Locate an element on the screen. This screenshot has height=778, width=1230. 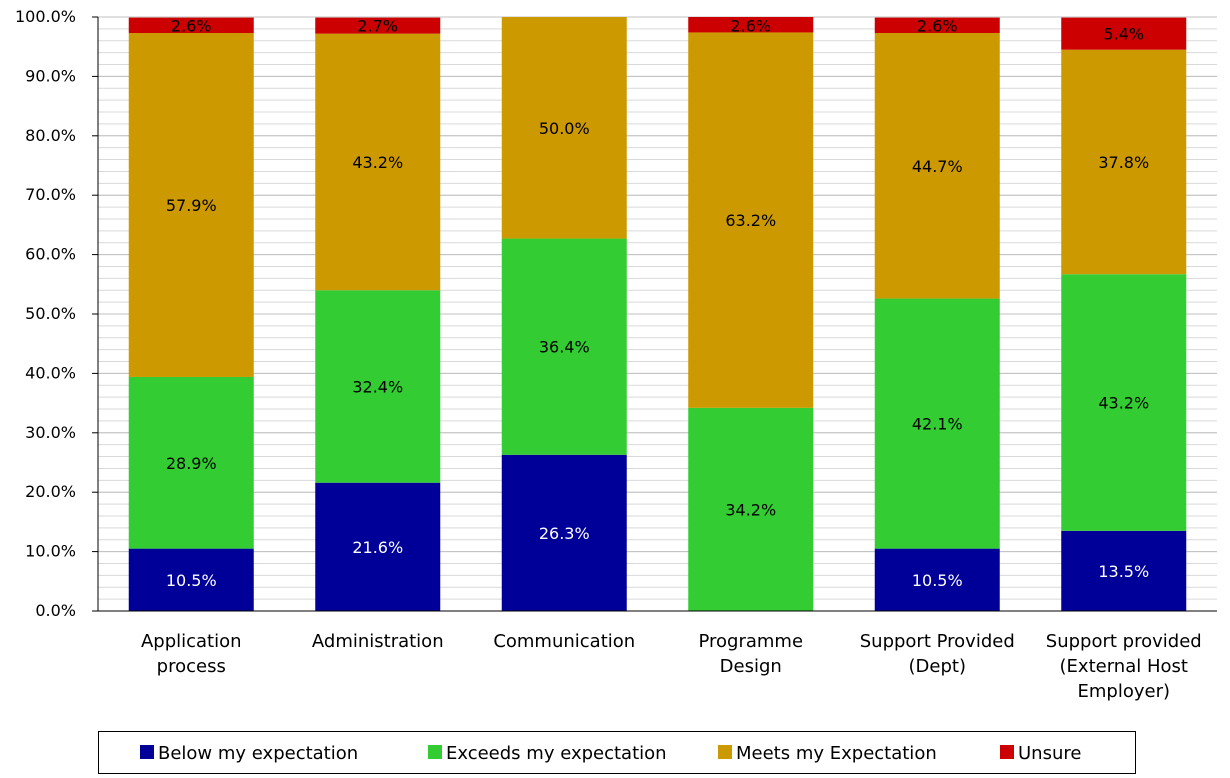
data-label: 36.4% is located at coordinates (564, 347).